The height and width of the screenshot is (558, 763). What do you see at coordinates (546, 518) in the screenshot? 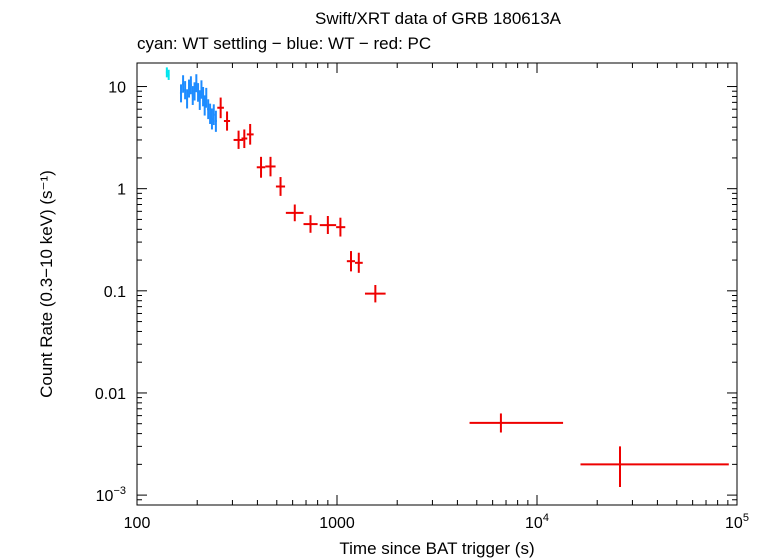
I see `x-tick-exponent: 4` at bounding box center [546, 518].